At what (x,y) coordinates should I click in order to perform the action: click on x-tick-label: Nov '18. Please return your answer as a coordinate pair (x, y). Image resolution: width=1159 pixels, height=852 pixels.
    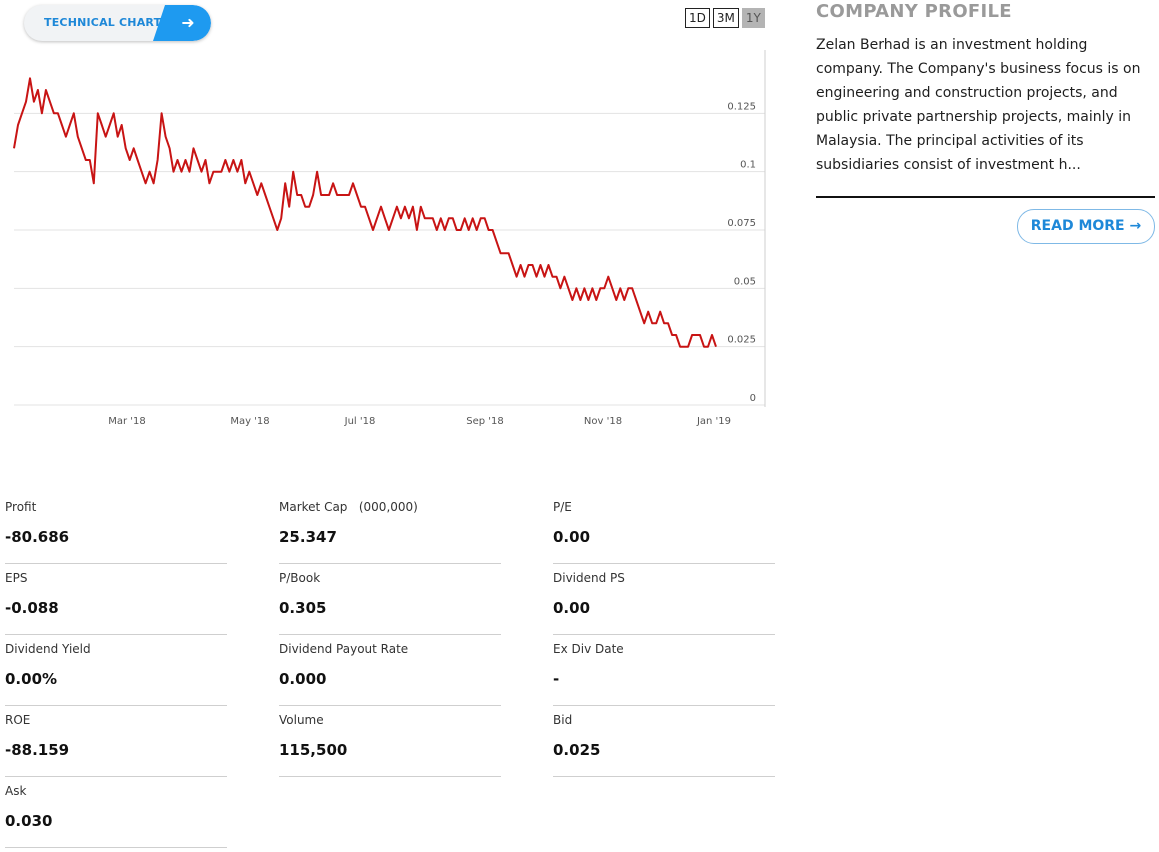
    Looking at the image, I should click on (603, 421).